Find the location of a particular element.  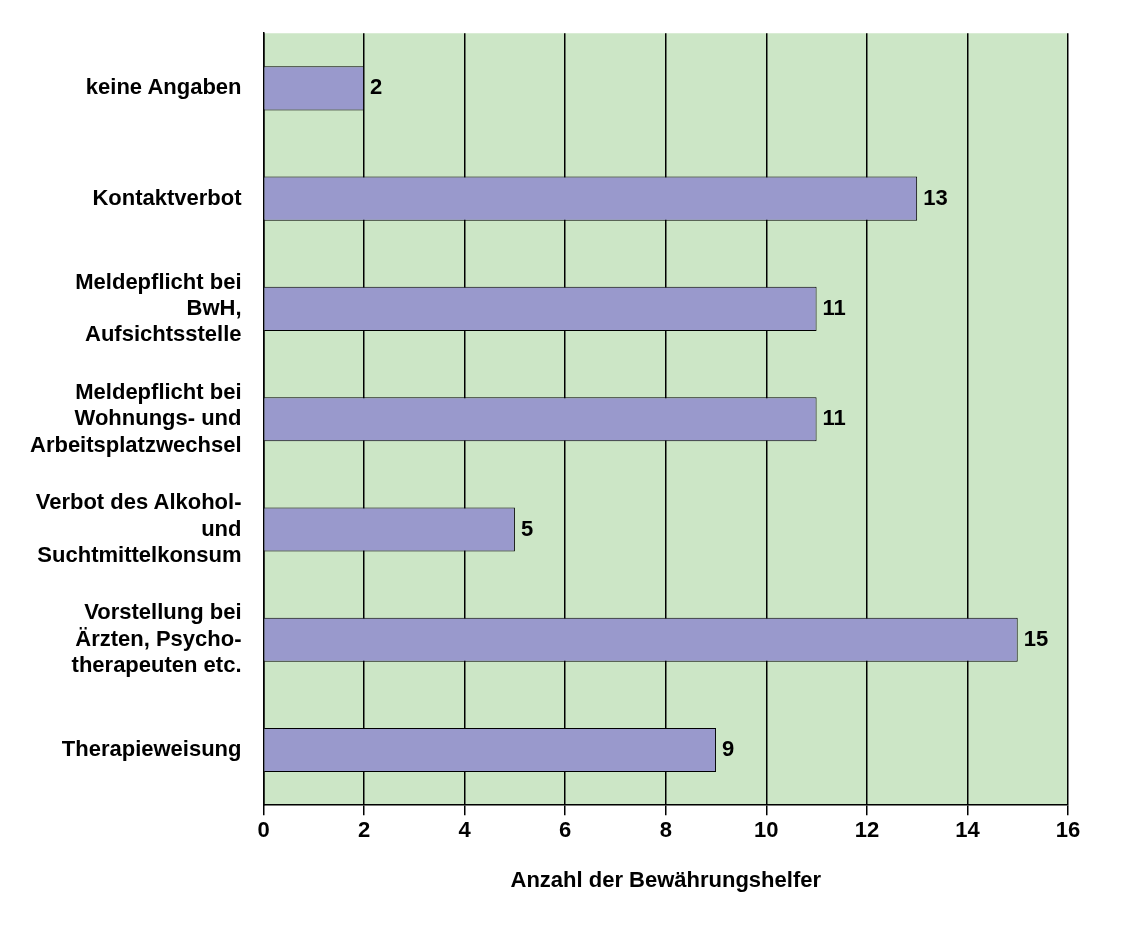

y-tick-label: Meldepflicht bei BwH, Aufsichtsstelle is located at coordinates (158, 307).